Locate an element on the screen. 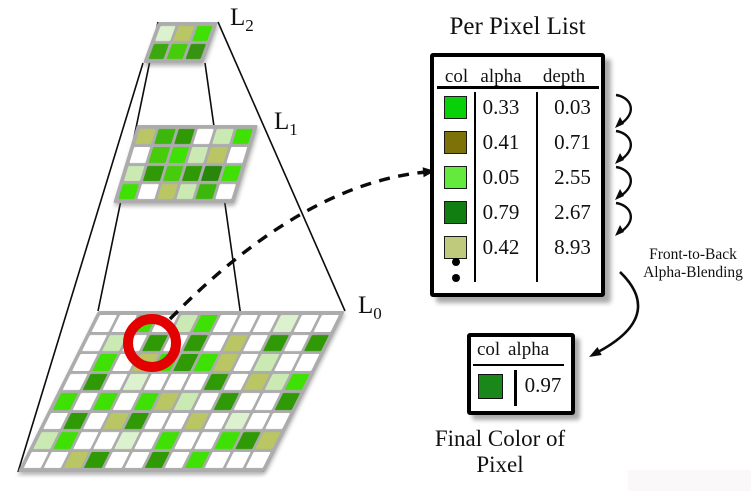  final-alpha-value: 0.97 is located at coordinates (543, 385).